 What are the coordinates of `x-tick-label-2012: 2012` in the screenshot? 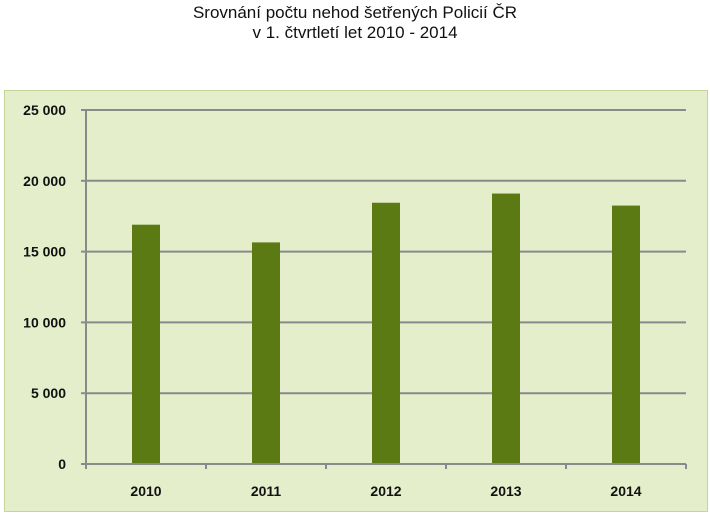 It's located at (385, 491).